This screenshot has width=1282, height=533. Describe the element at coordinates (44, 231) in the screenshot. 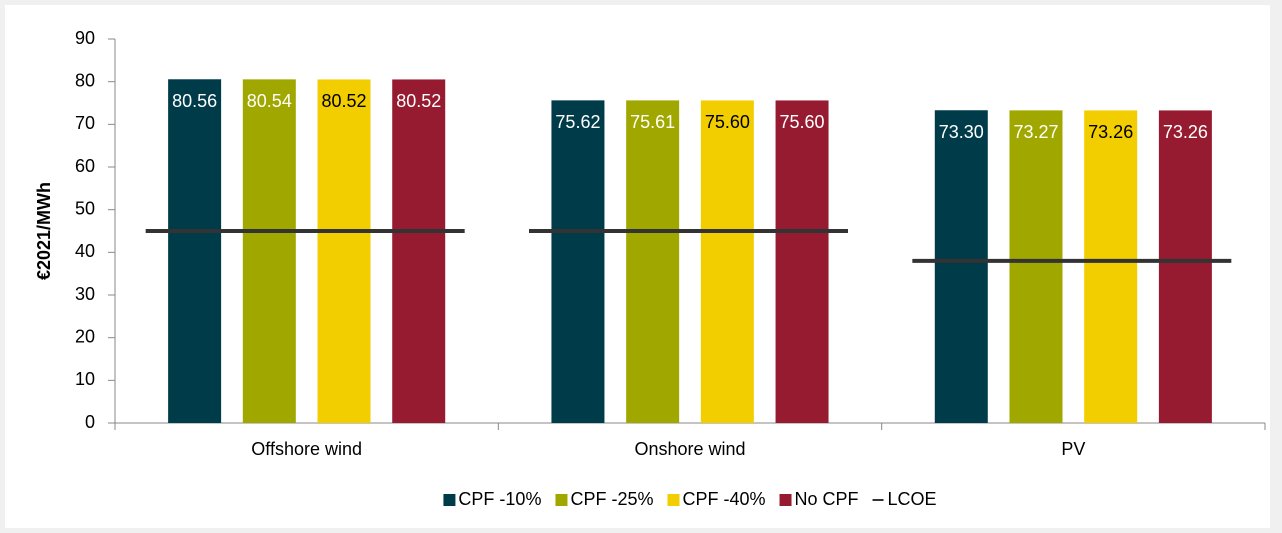

I see `y-axis-label: €2021/MWh` at that location.